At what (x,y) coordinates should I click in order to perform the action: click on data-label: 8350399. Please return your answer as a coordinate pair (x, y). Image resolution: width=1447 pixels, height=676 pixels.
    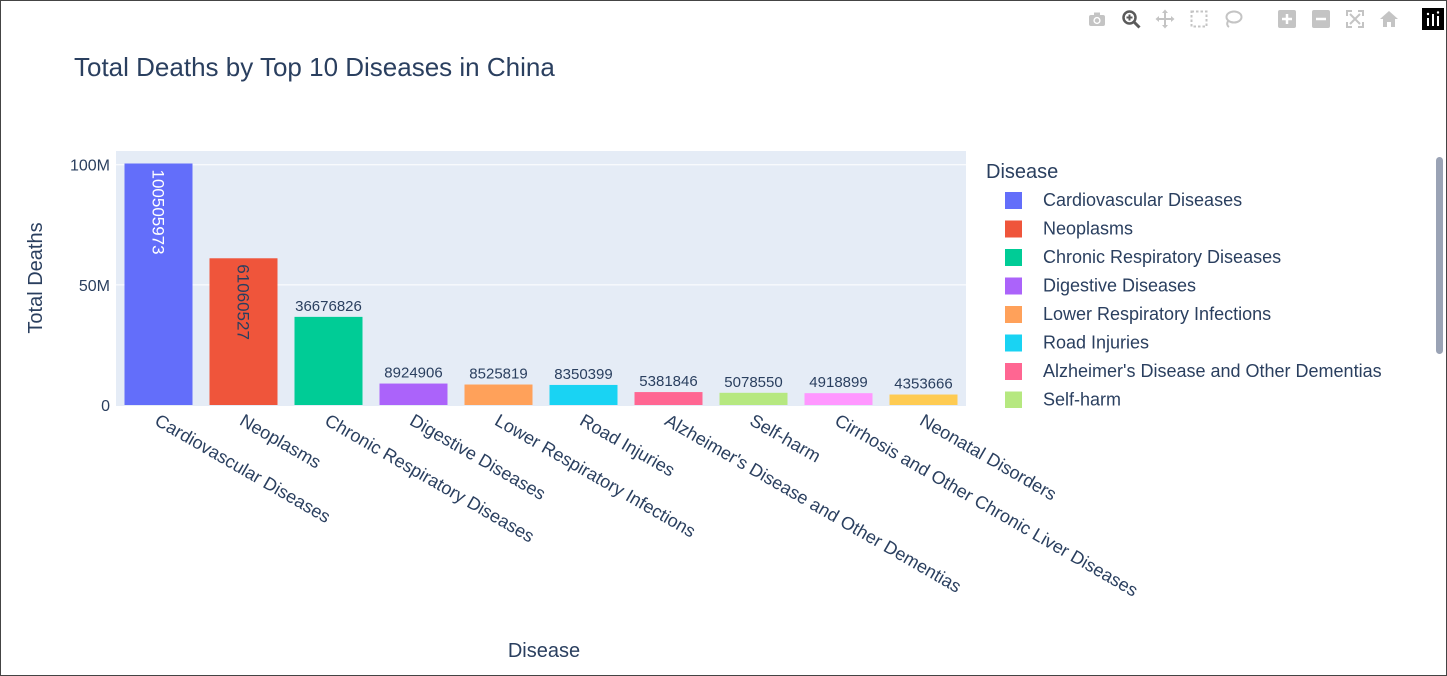
    Looking at the image, I should click on (583, 374).